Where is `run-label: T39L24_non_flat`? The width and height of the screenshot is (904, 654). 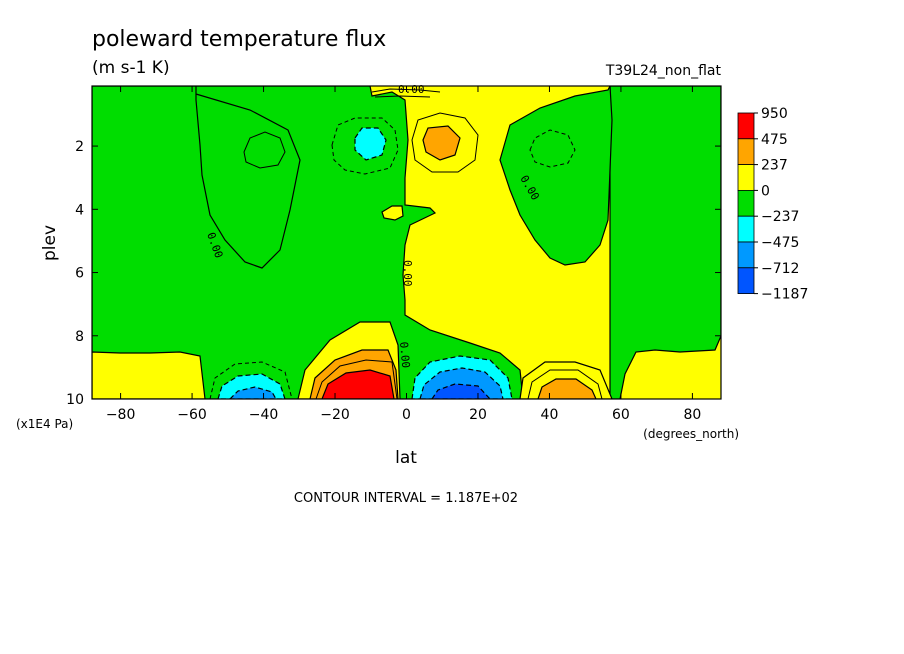 run-label: T39L24_non_flat is located at coordinates (663, 71).